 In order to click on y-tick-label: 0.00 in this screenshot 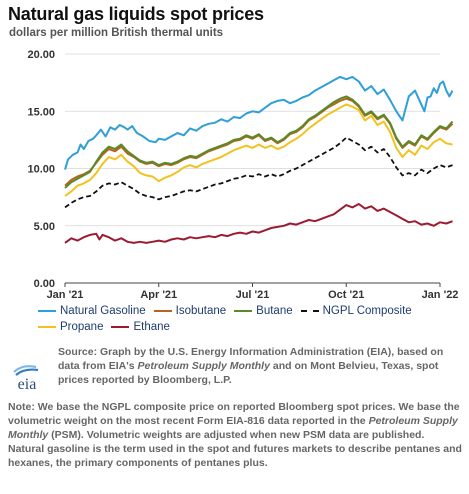, I will do `click(44, 284)`.